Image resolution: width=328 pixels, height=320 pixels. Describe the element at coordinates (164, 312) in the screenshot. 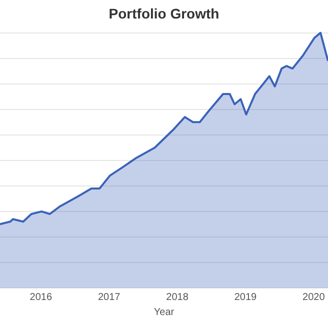

I see `x-axis-title: Year` at that location.